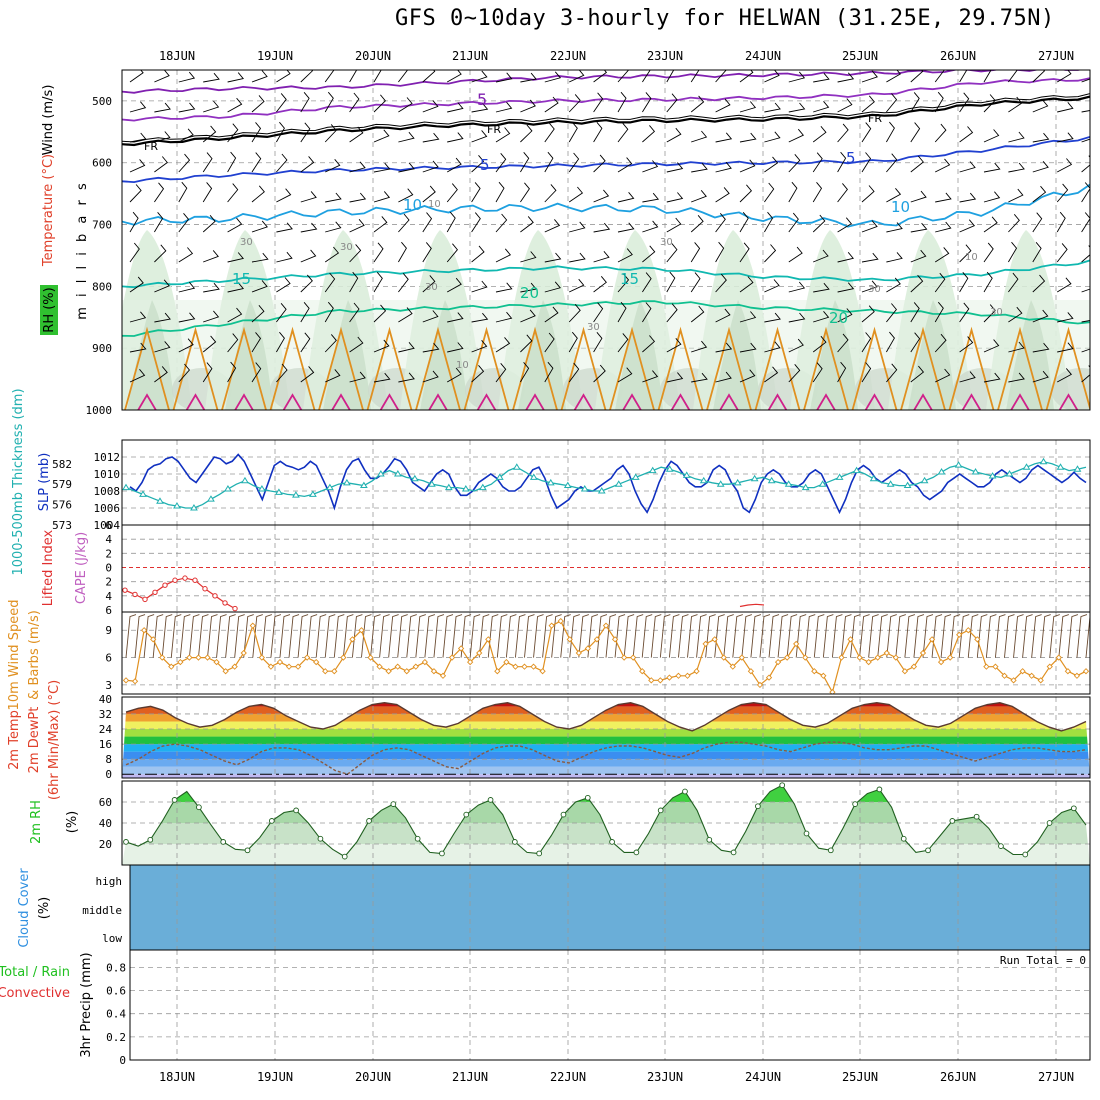  Describe the element at coordinates (180, 593) in the screenshot. I see `li-series-line` at that location.